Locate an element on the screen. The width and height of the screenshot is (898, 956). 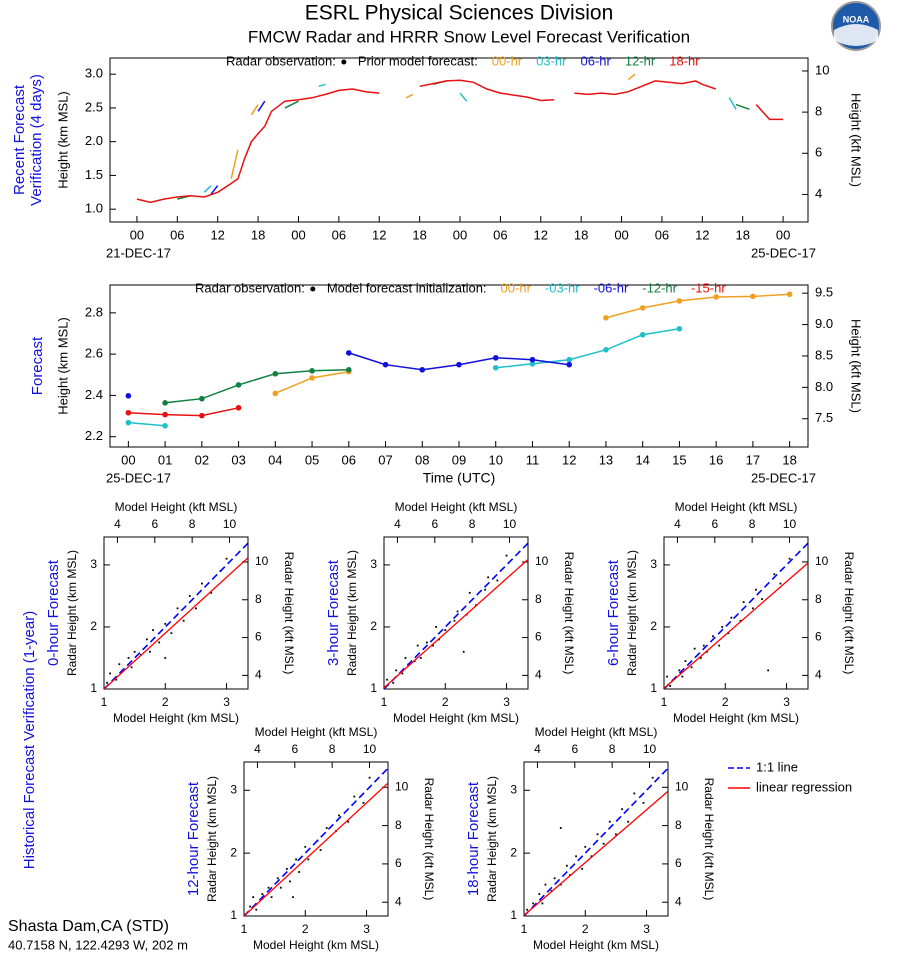
y-tick-label: 2.6 is located at coordinates (94, 353).